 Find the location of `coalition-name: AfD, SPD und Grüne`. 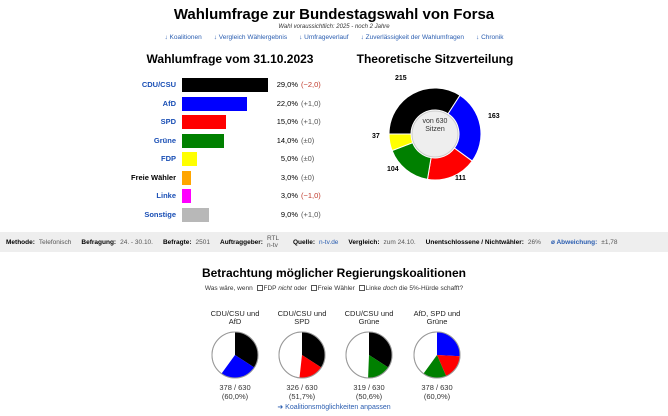

coalition-name: AfD, SPD und Grüne is located at coordinates (437, 314).